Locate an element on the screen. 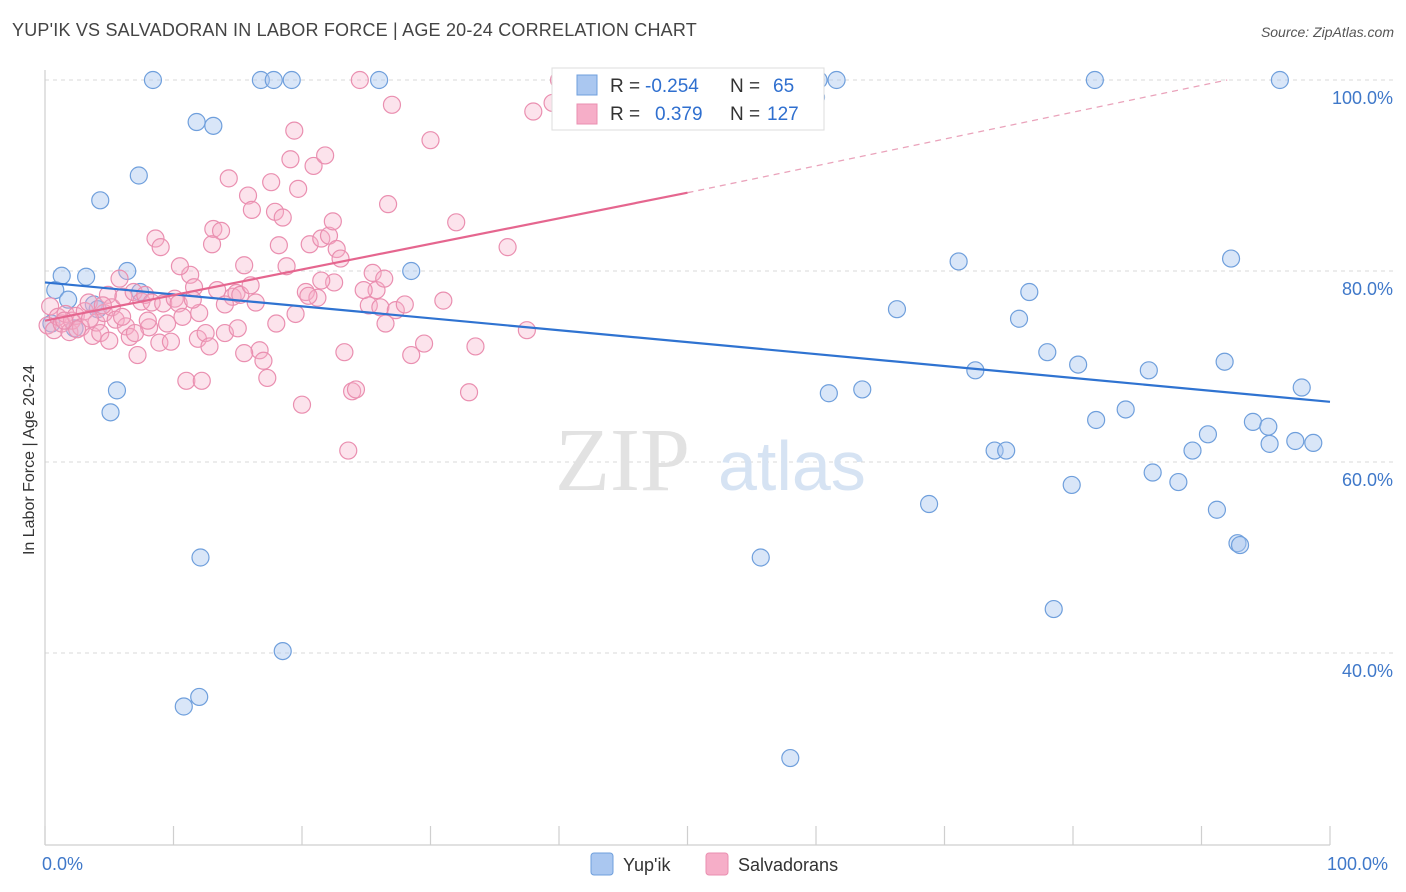  x-tick-label-min: 0.0% is located at coordinates (62, 864).